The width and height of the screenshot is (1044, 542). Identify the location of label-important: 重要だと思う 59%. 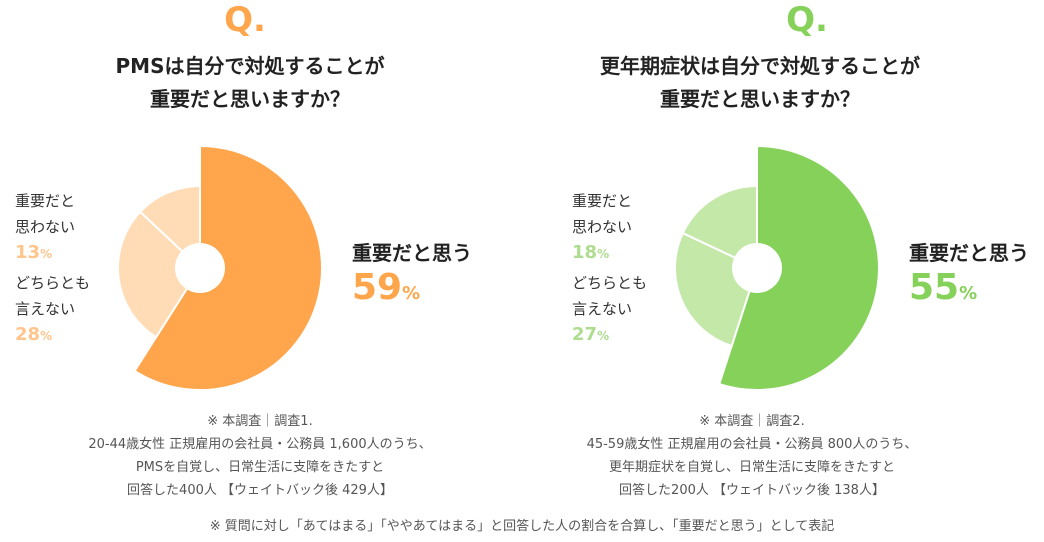
(412, 276).